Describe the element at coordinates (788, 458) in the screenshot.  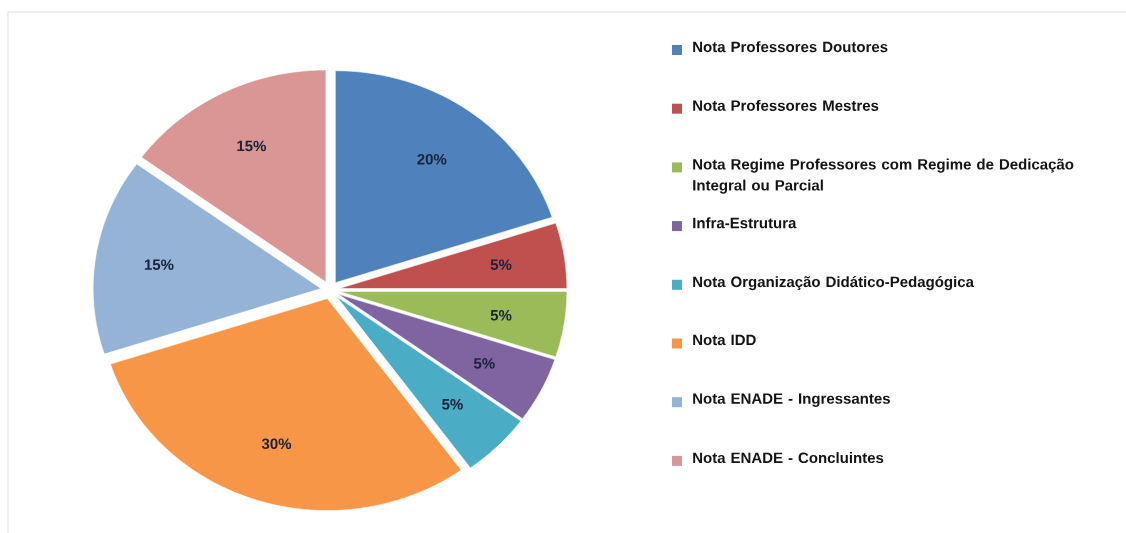
I see `legend-label: Nota ENADE - Concluintes` at that location.